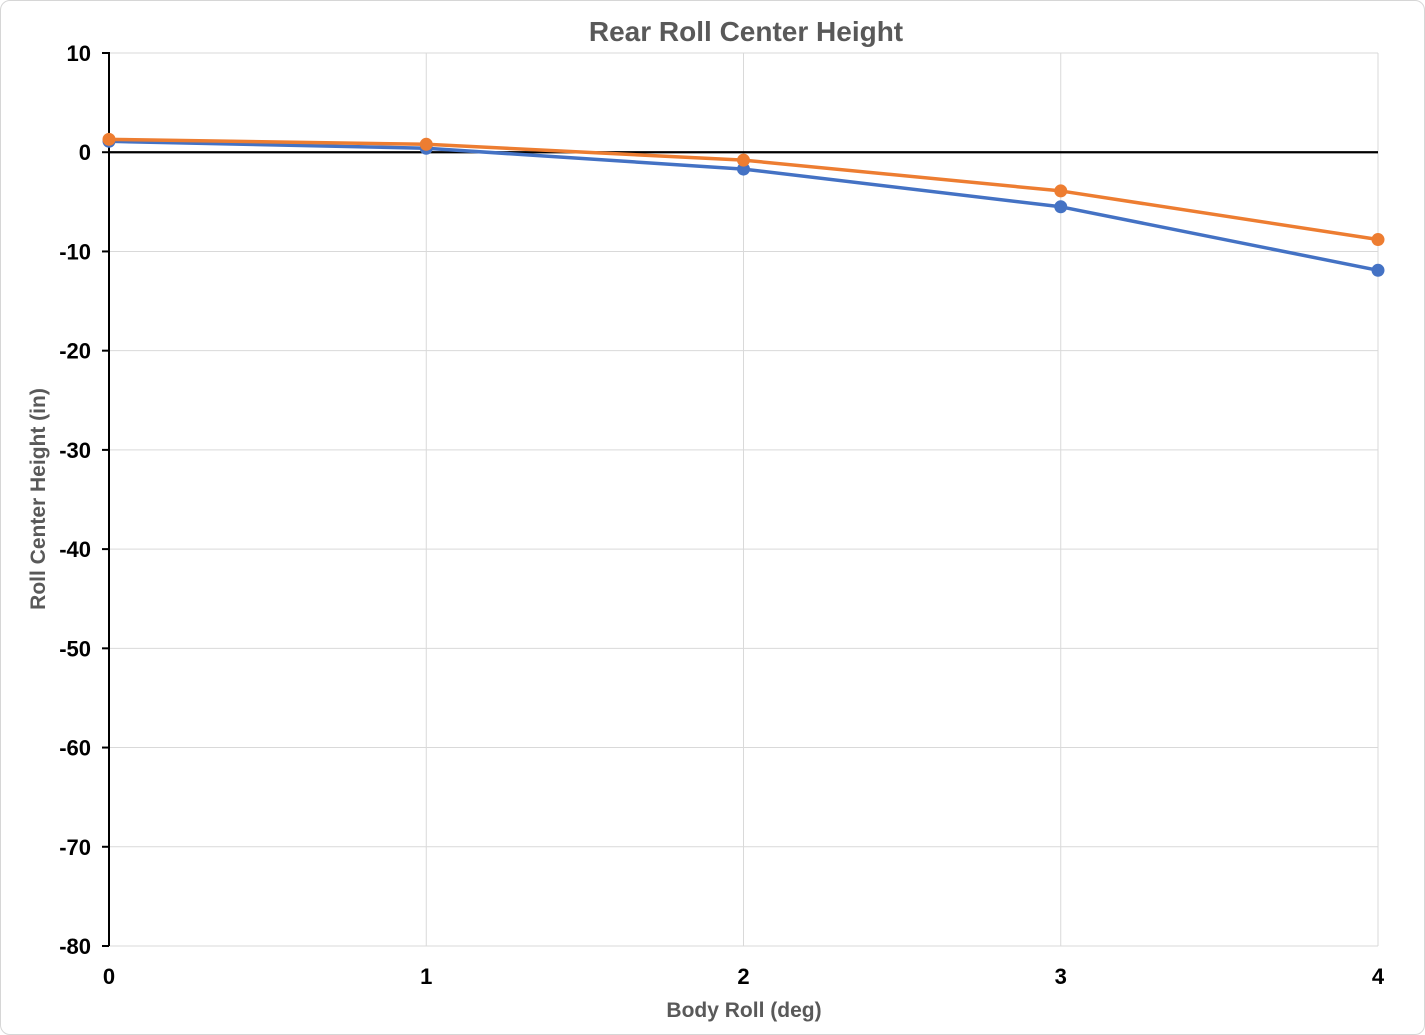  Describe the element at coordinates (743, 976) in the screenshot. I see `x-tick-label: 2` at that location.